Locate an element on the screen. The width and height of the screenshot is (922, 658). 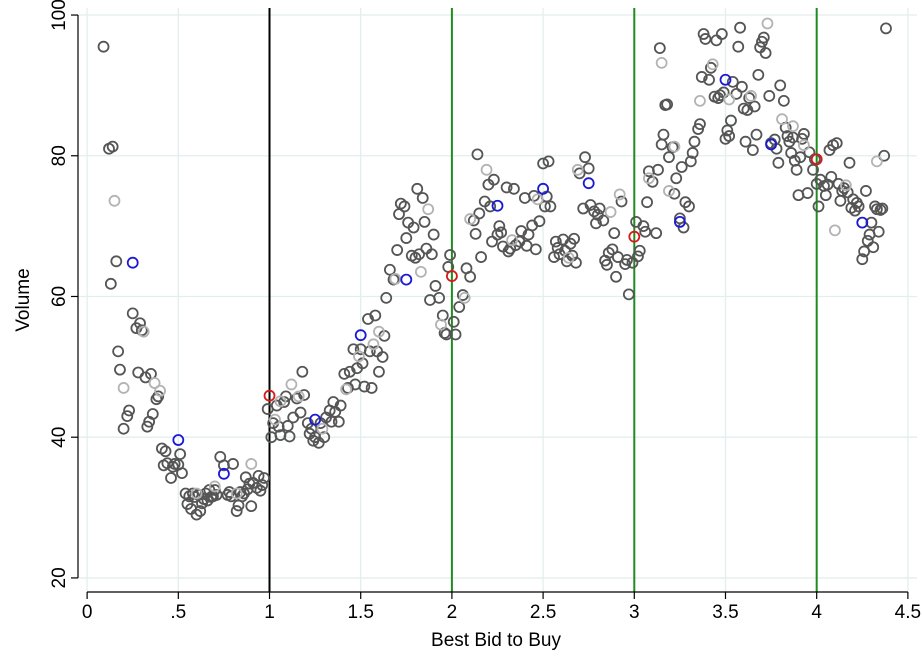
y-tick-label: 80 is located at coordinates (59, 155).